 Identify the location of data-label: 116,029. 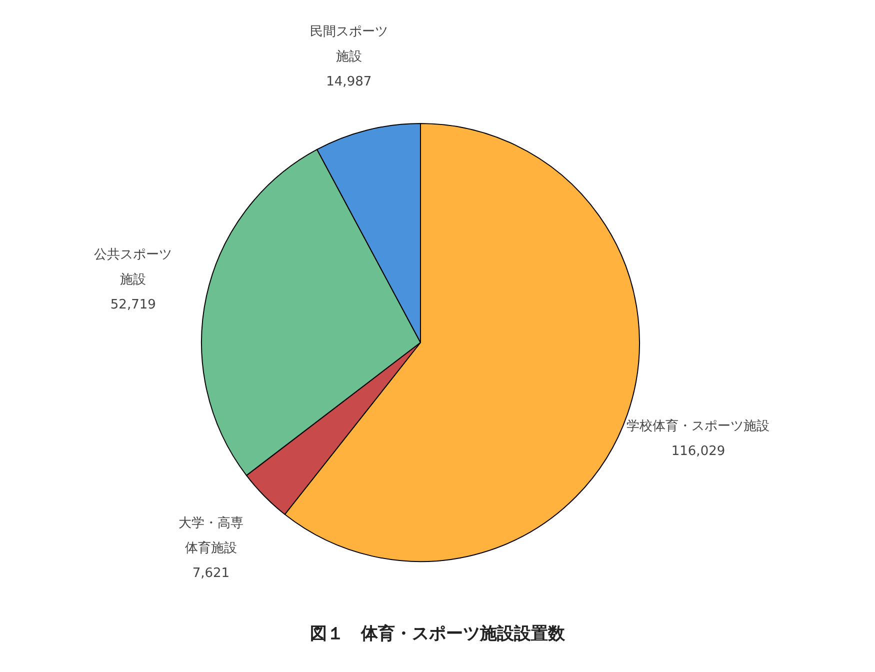
(698, 451).